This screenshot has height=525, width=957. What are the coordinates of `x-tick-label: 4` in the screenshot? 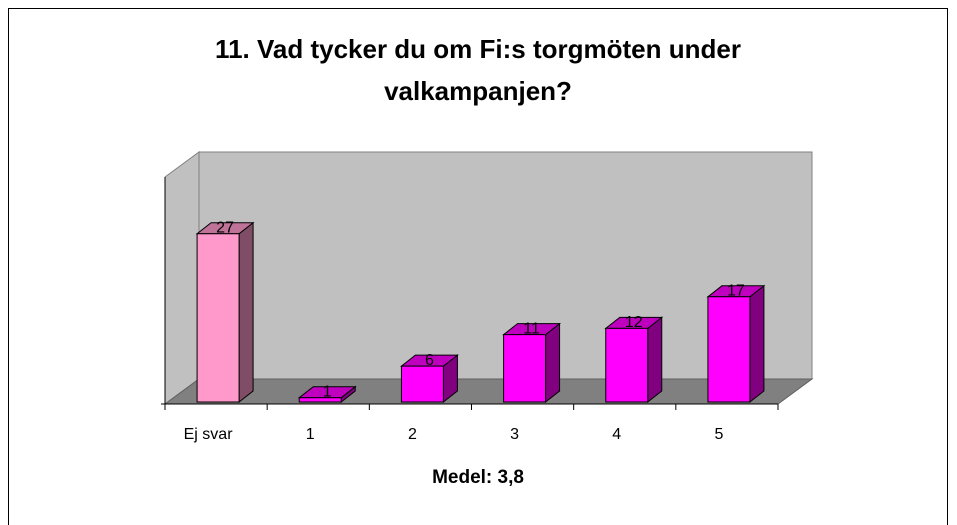 It's located at (616, 434).